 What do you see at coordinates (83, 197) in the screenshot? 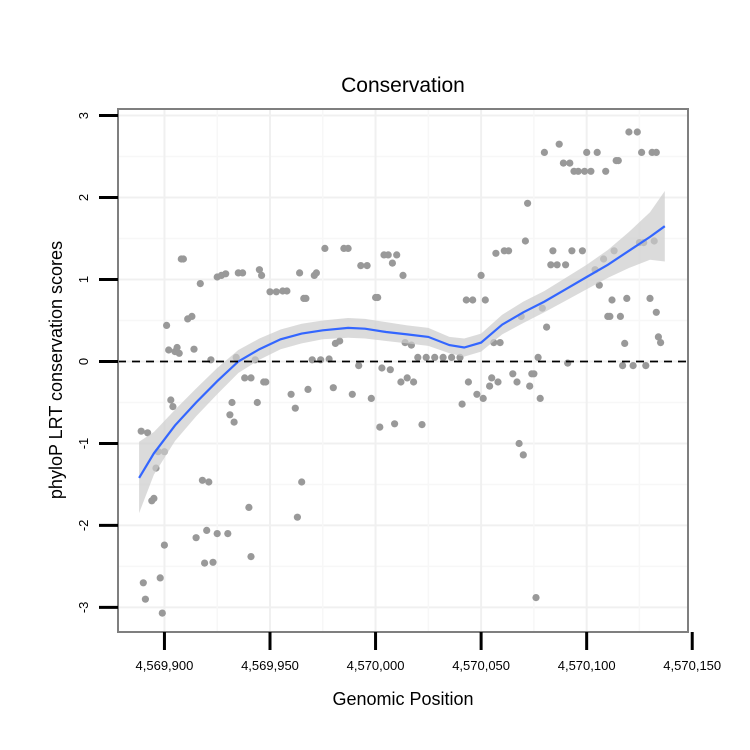
I see `y-tick-label: 2` at bounding box center [83, 197].